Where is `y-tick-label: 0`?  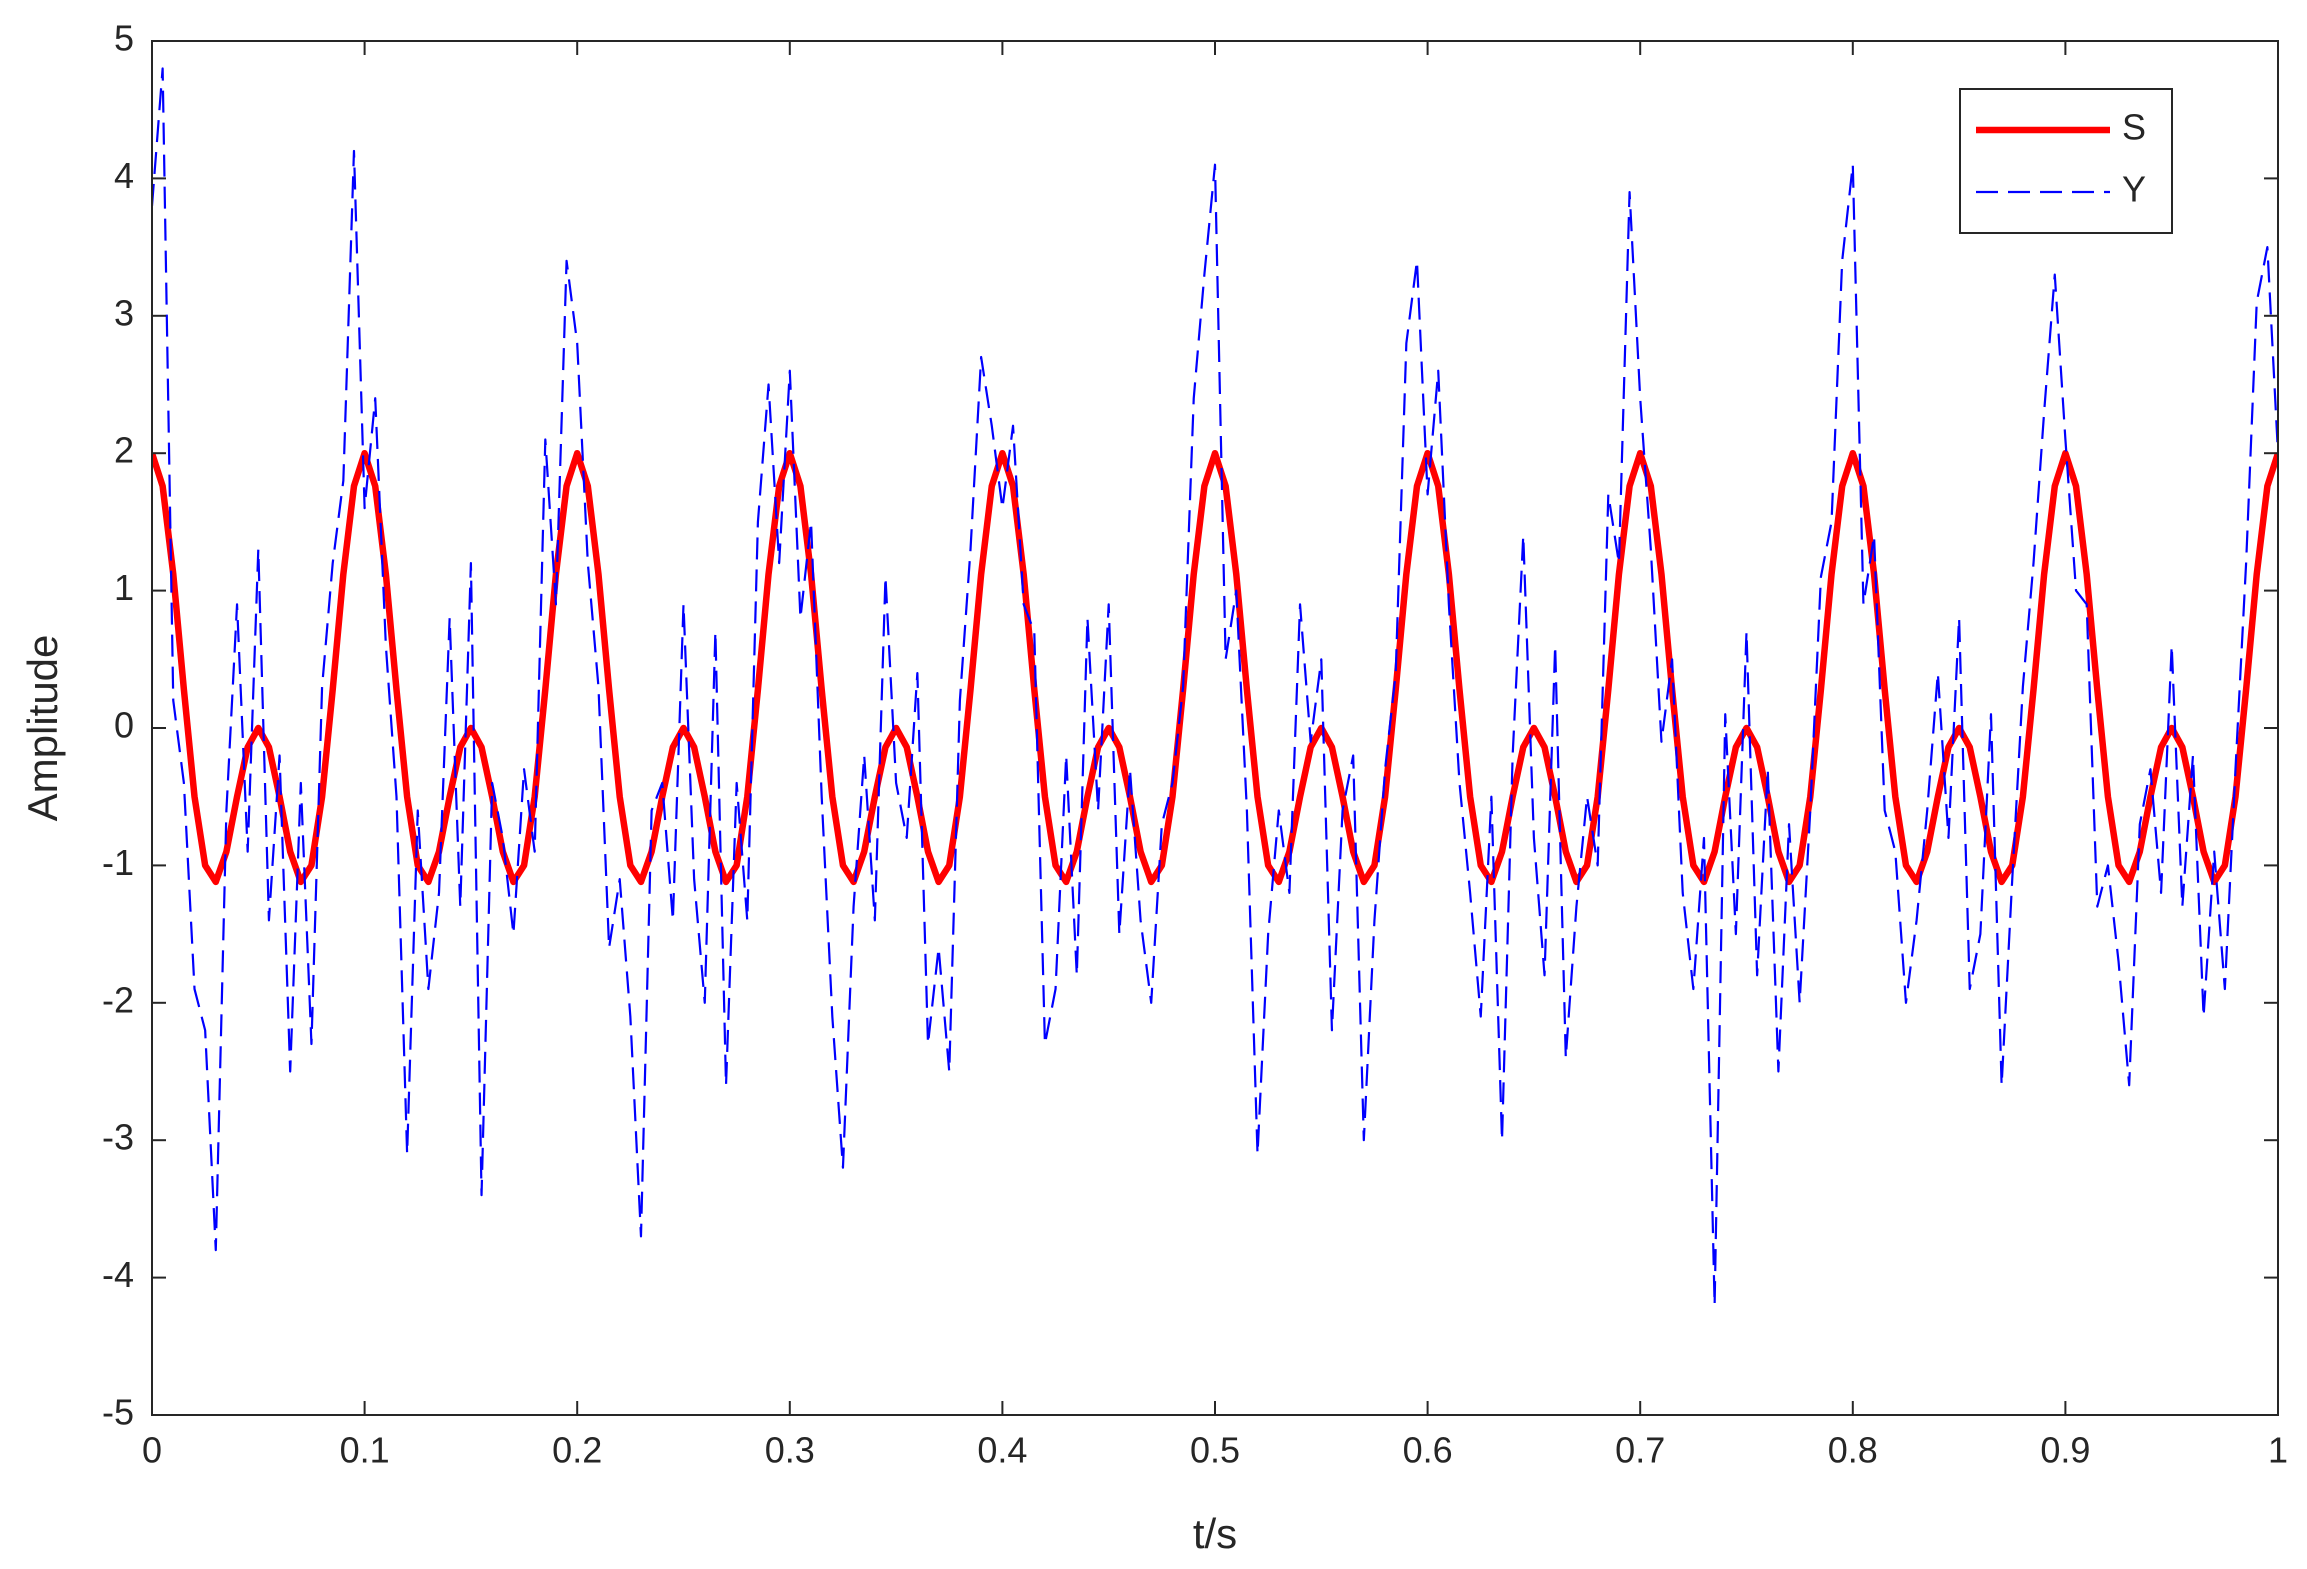 y-tick-label: 0 is located at coordinates (124, 725).